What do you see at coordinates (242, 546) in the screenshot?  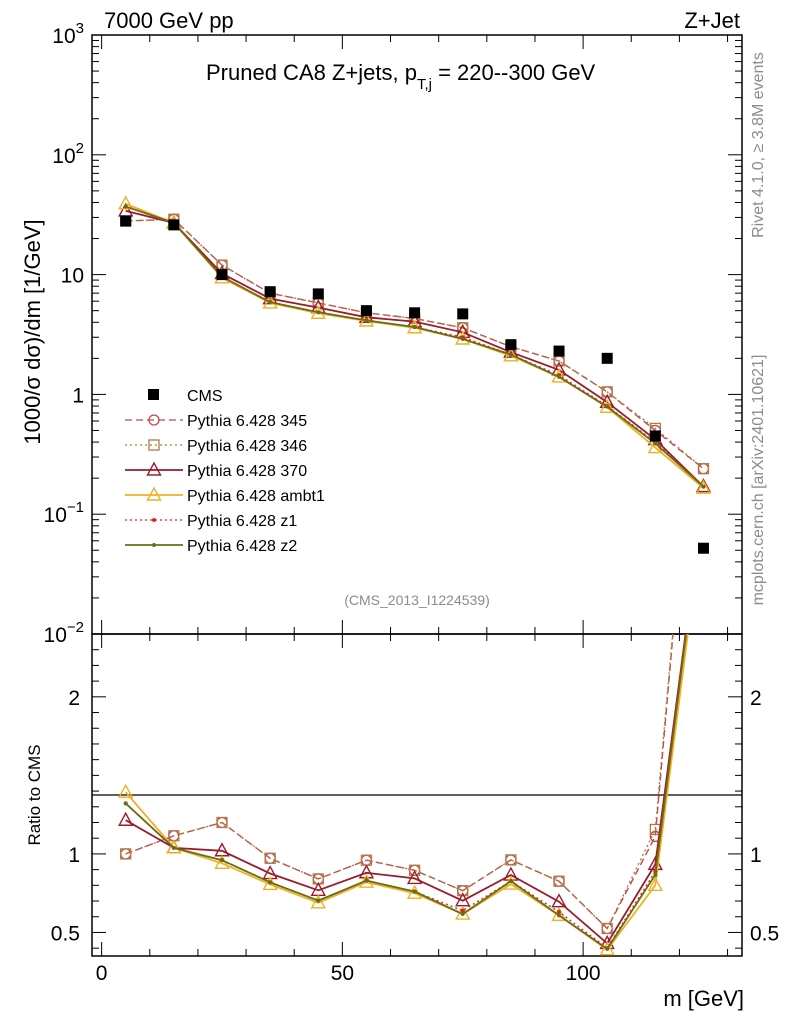 I see `legend-label: Pythia 6.428 z2` at bounding box center [242, 546].